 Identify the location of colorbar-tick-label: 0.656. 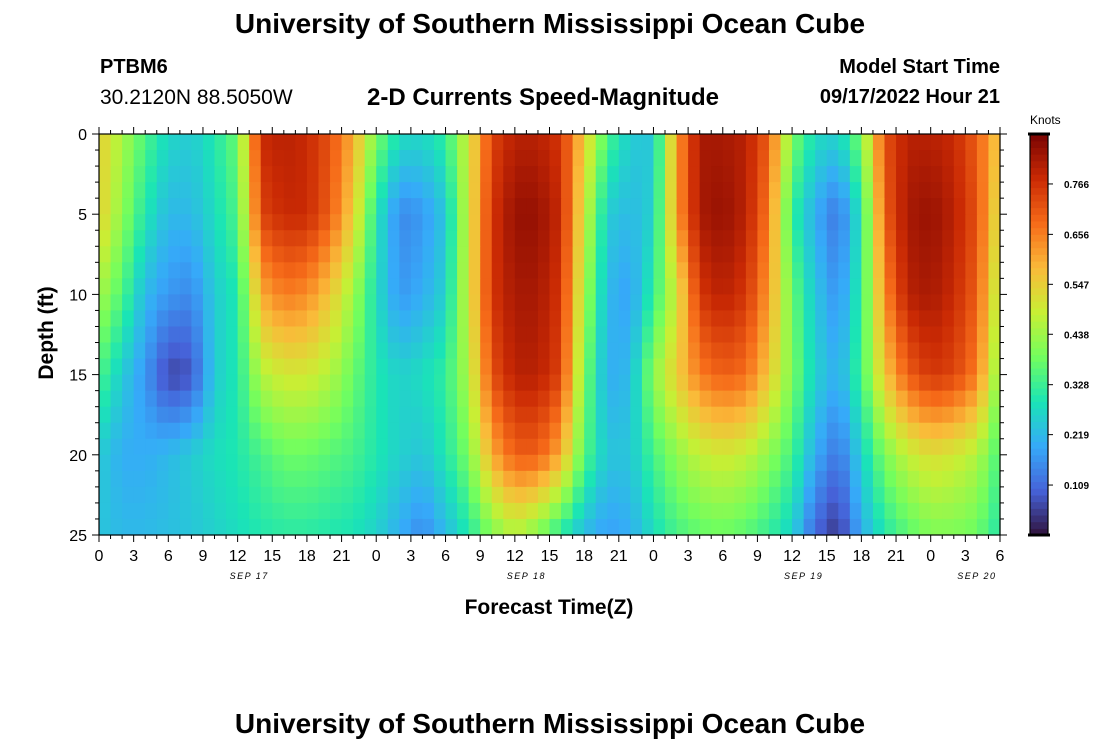
(1076, 235).